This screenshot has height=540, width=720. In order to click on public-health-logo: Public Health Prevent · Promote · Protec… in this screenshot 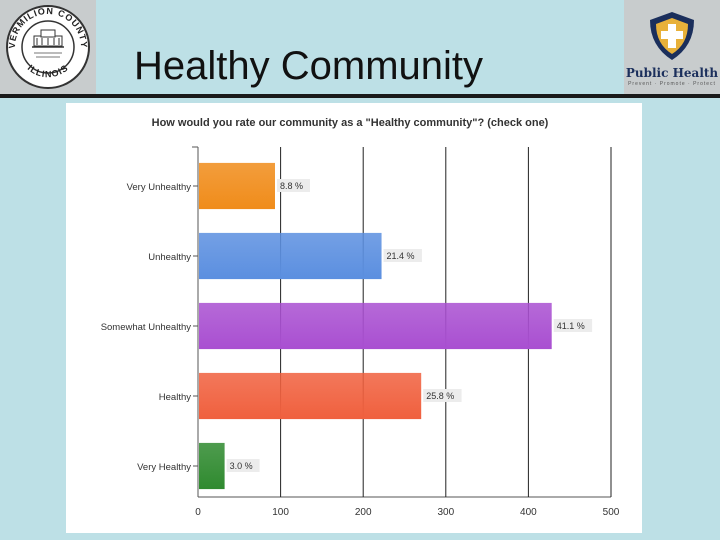, I will do `click(672, 47)`.